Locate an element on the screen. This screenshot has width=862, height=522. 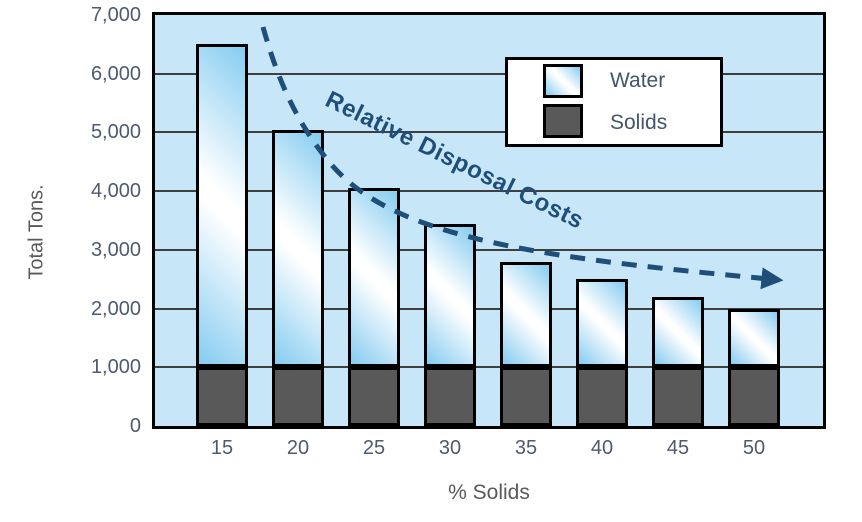
y-tick-4000: 4,000 is located at coordinates (115, 191).